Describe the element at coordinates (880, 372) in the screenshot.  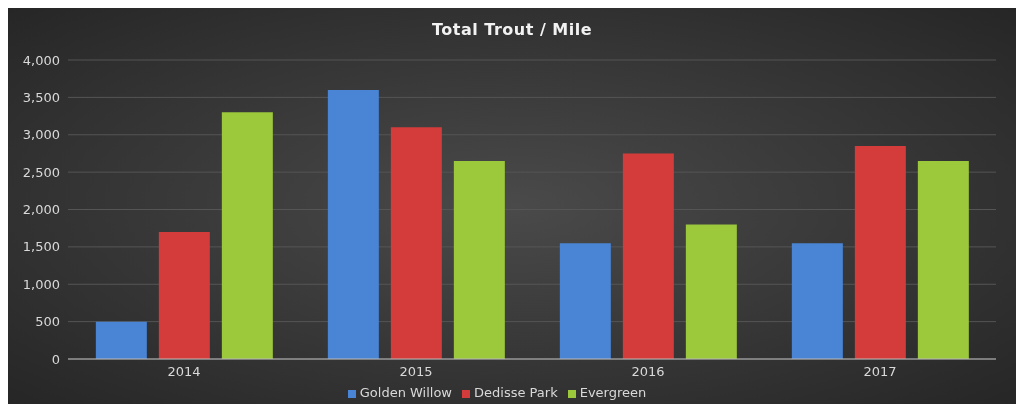
I see `x-tick-label: 2017` at that location.